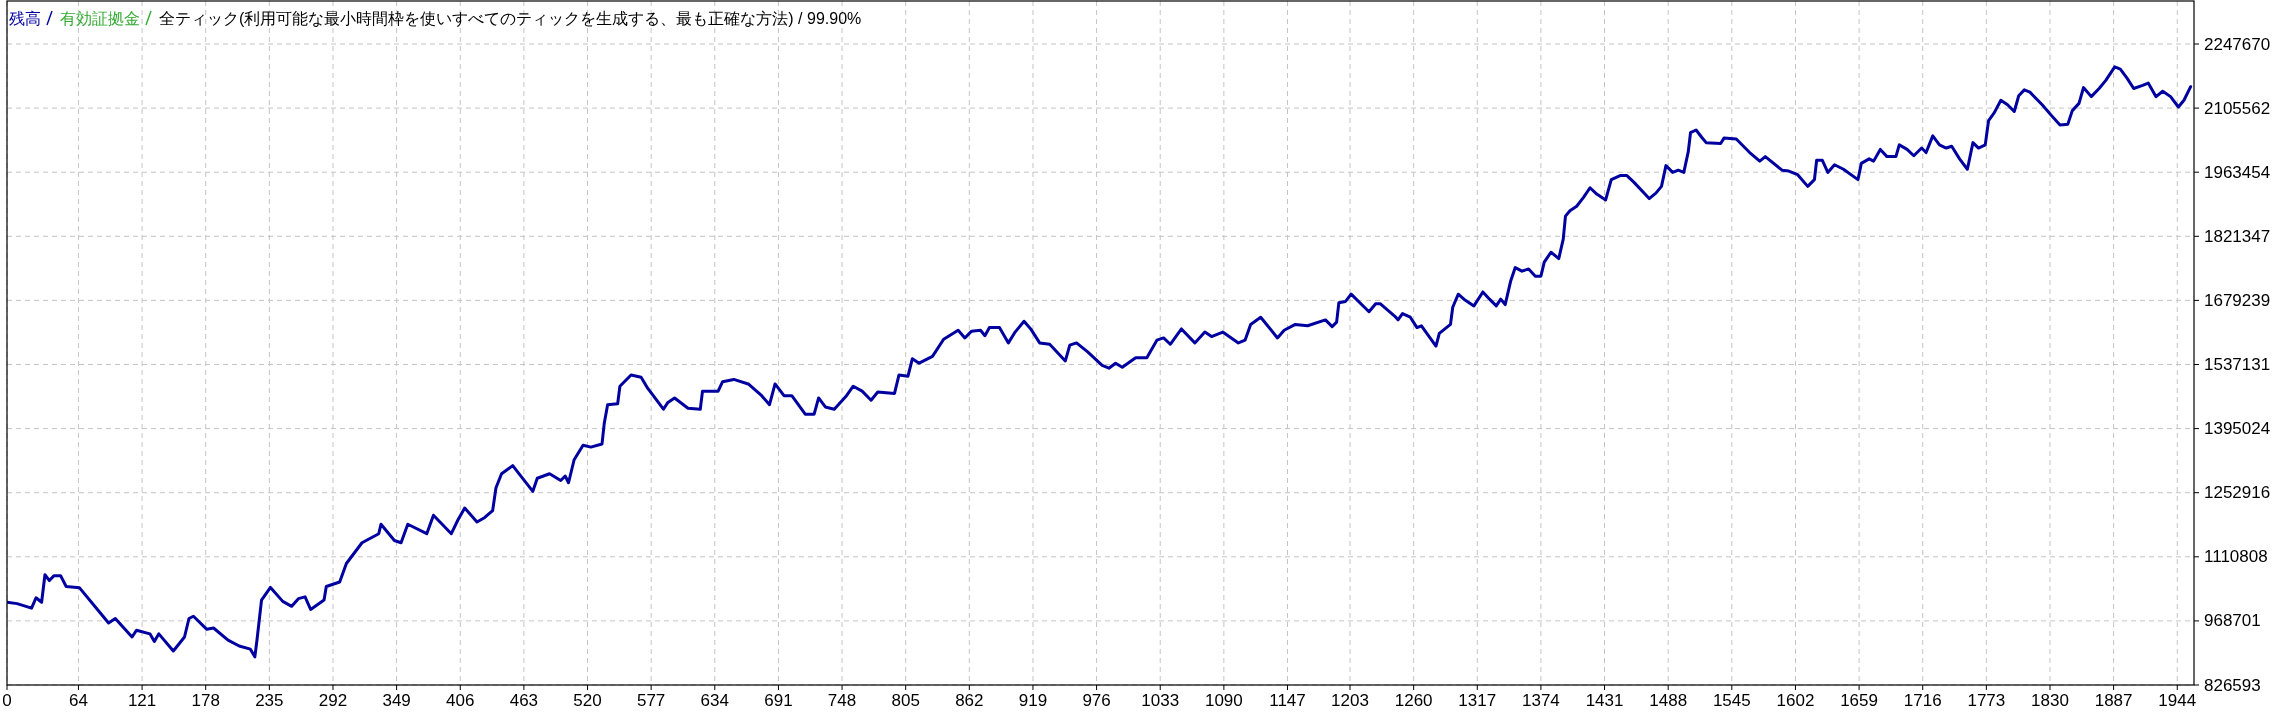 Image resolution: width=2292 pixels, height=718 pixels. Describe the element at coordinates (1986, 700) in the screenshot. I see `x-tick-label: 1773` at that location.